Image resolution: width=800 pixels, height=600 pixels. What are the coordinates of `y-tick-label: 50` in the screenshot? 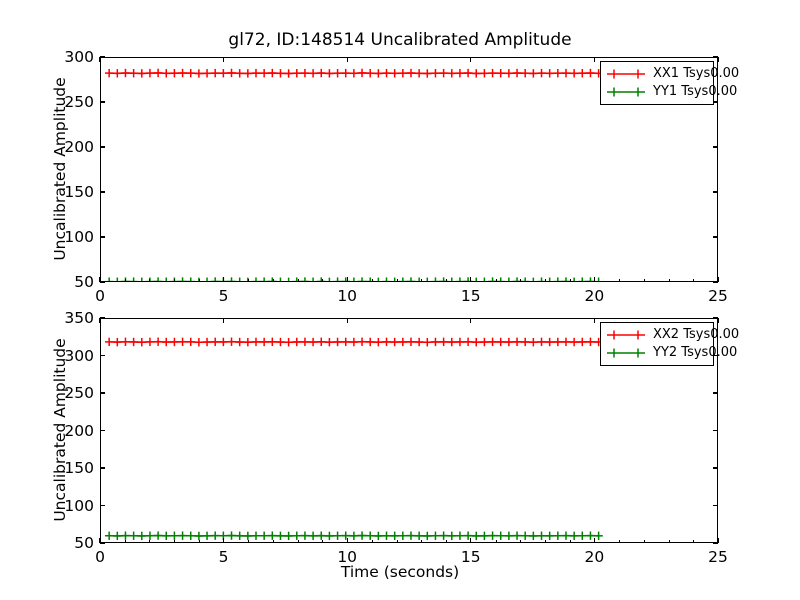 It's located at (84, 543).